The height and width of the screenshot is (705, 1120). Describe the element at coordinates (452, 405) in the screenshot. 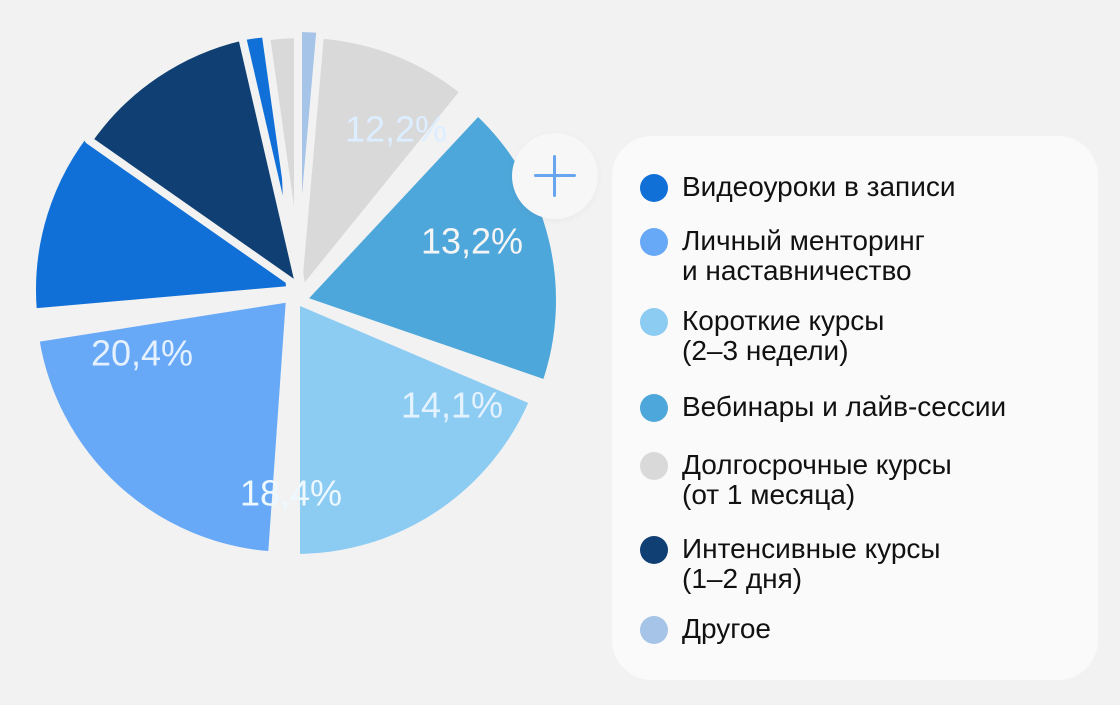

I see `pie-slice-value-label: 14,1%` at that location.